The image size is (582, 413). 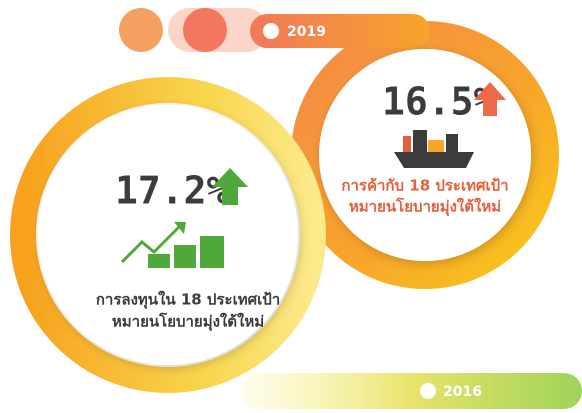 What do you see at coordinates (462, 392) in the screenshot?
I see `bottom-year: 2016` at bounding box center [462, 392].